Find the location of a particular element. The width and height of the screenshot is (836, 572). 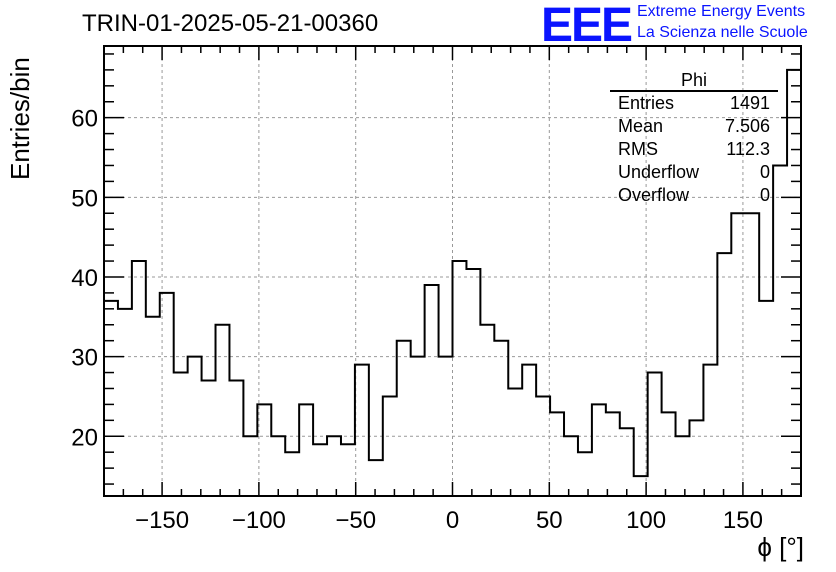

y-tick-label: 20 is located at coordinates (84, 437).